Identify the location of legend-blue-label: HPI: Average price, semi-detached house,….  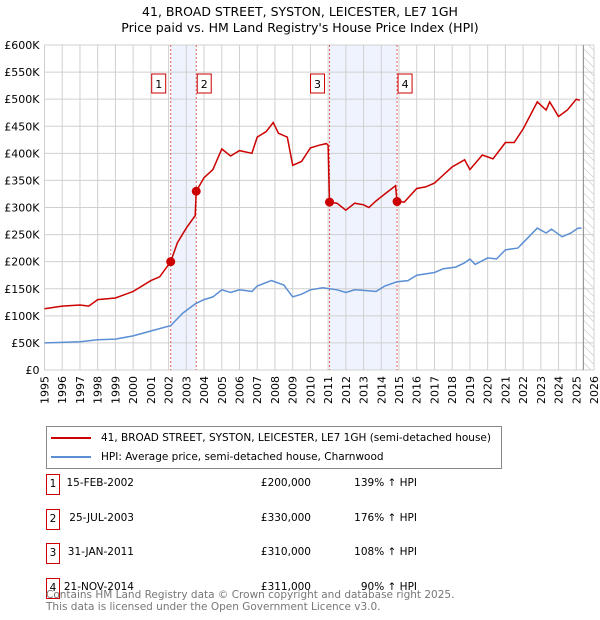
(242, 457).